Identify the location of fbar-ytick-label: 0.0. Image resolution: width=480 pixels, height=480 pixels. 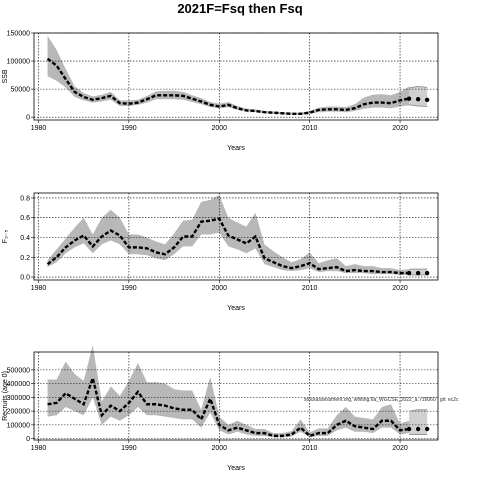
(25, 278).